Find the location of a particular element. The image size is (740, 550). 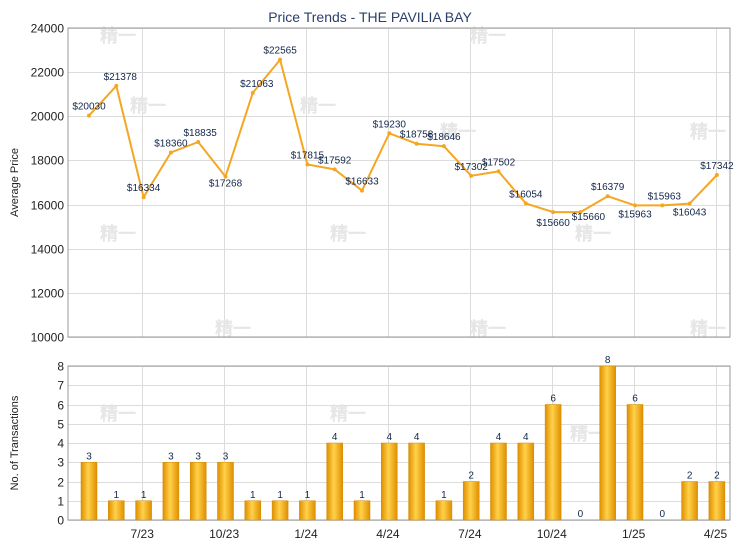

price-point-label: $17502 is located at coordinates (499, 162).